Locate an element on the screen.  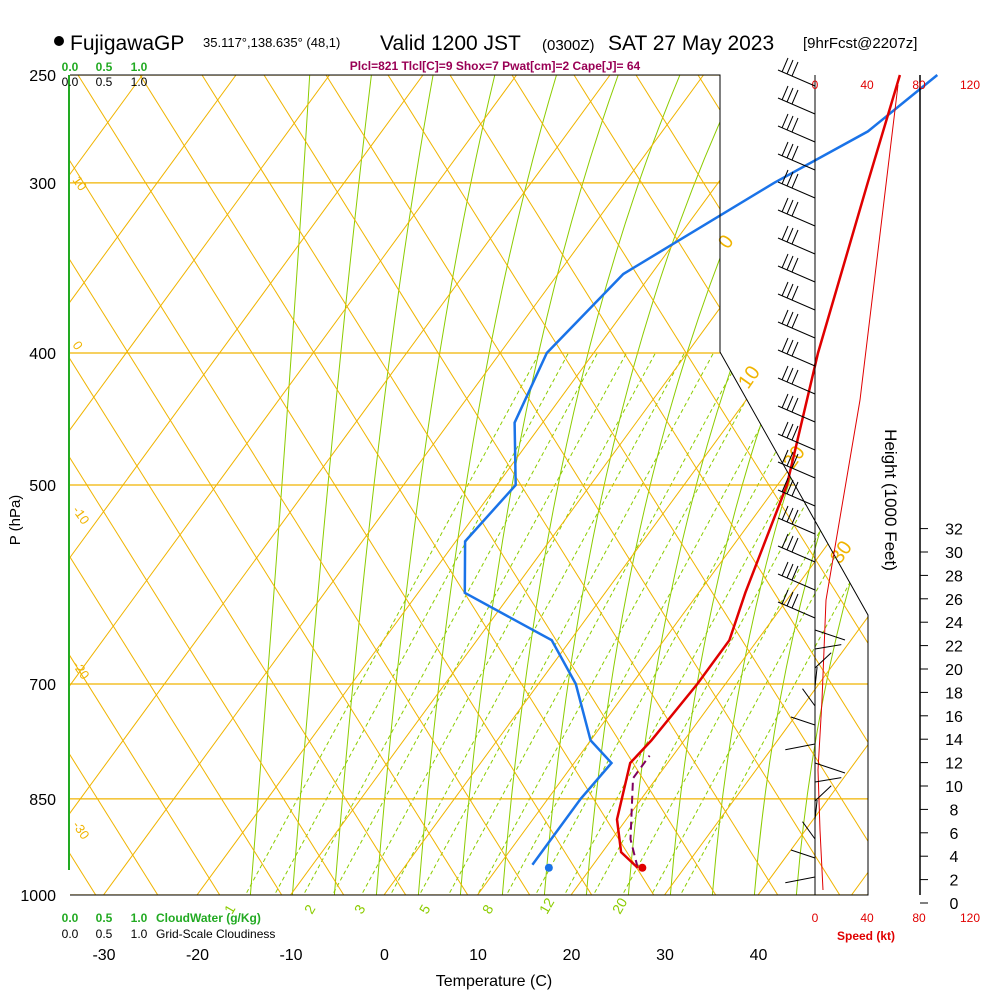
temperature-tick-label: 30 is located at coordinates (665, 955).